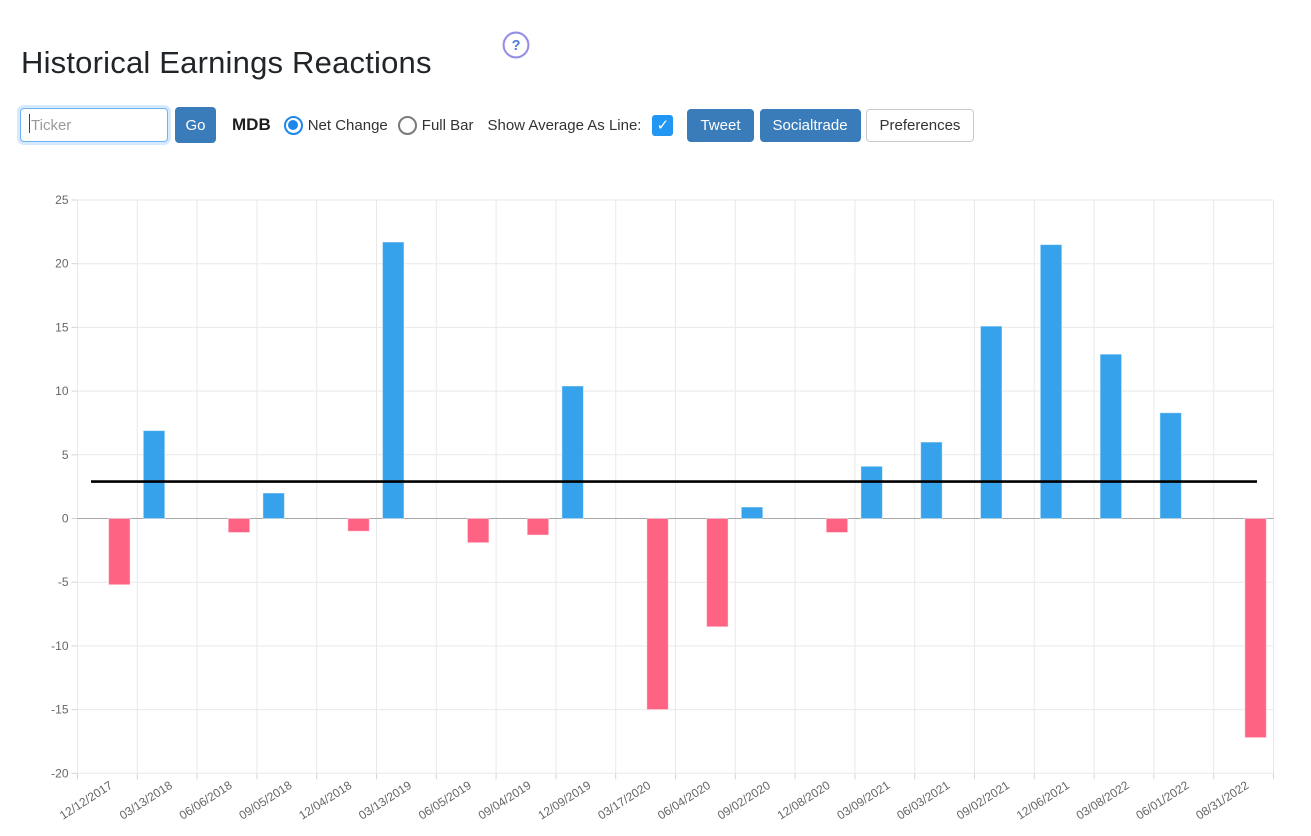  Describe the element at coordinates (60, 646) in the screenshot. I see `y-axis-label: -10` at that location.